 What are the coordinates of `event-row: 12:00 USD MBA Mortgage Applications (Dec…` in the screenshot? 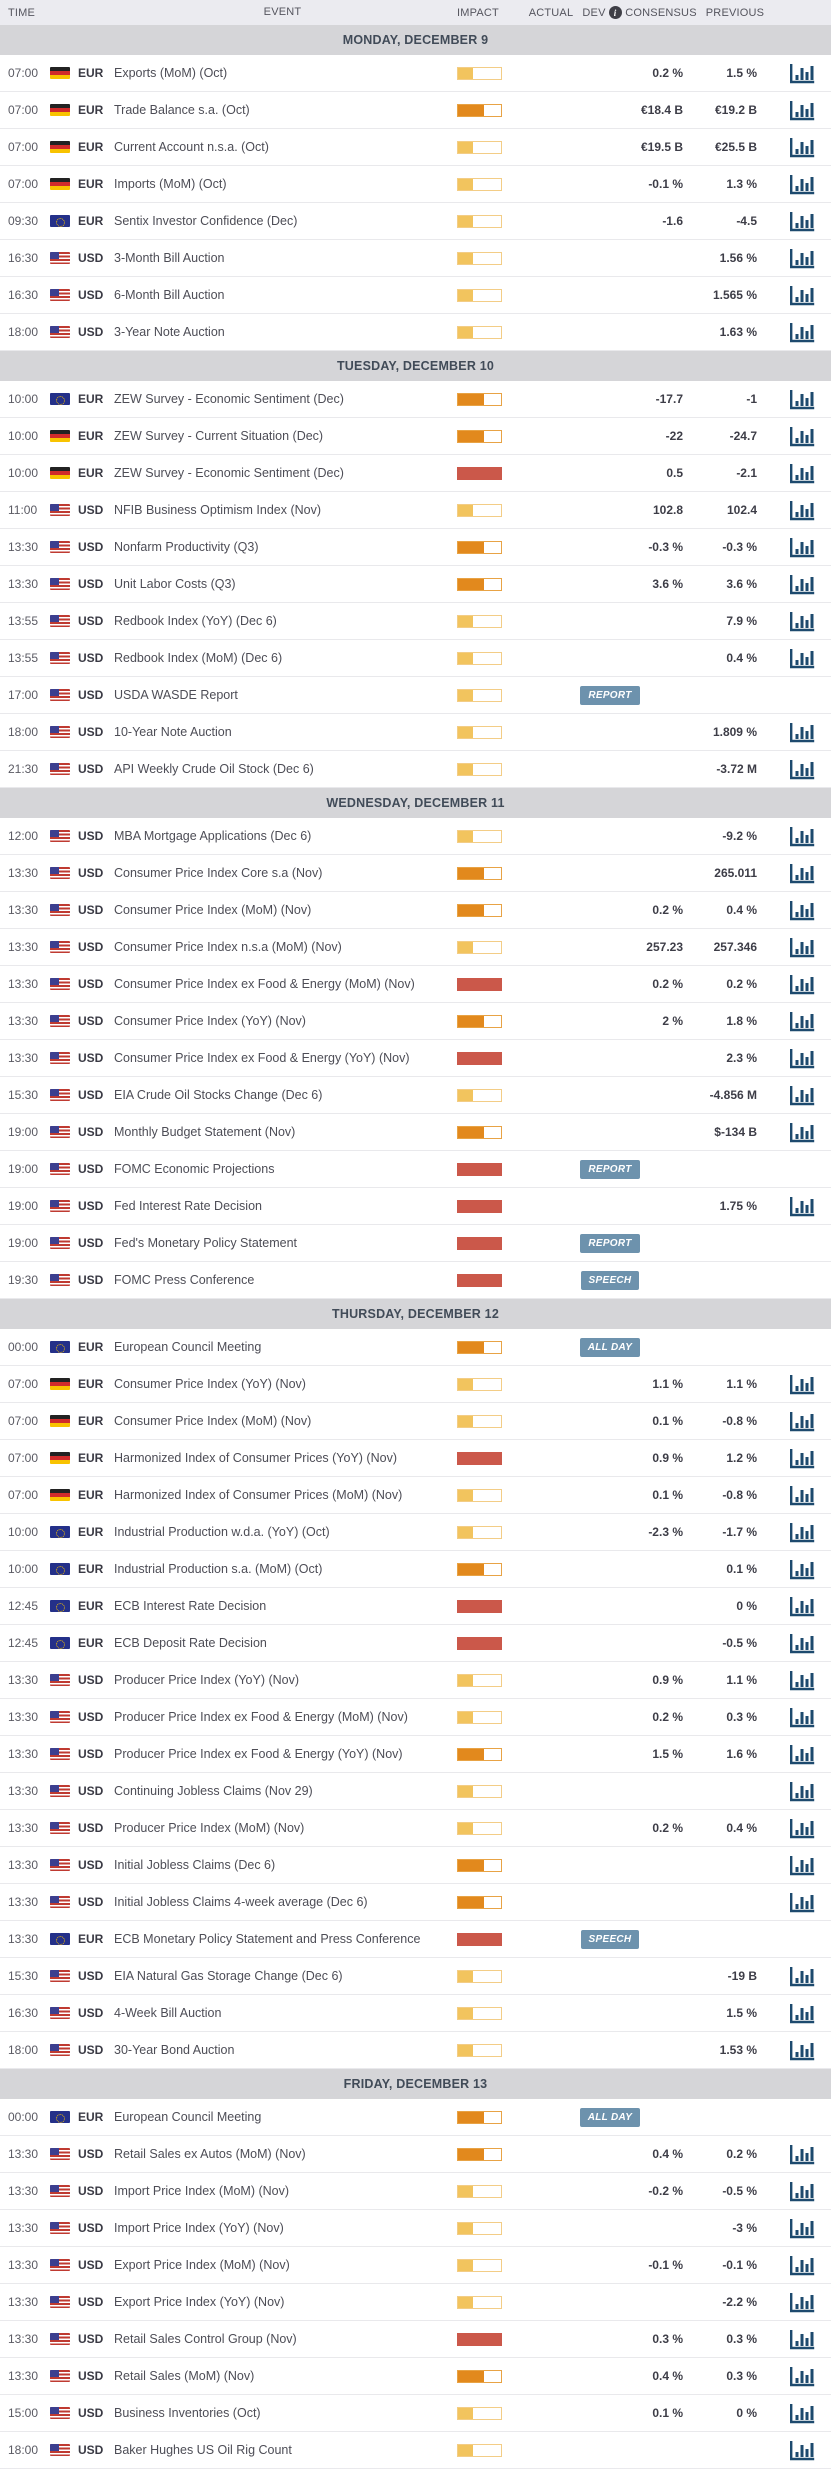 It's located at (415, 836).